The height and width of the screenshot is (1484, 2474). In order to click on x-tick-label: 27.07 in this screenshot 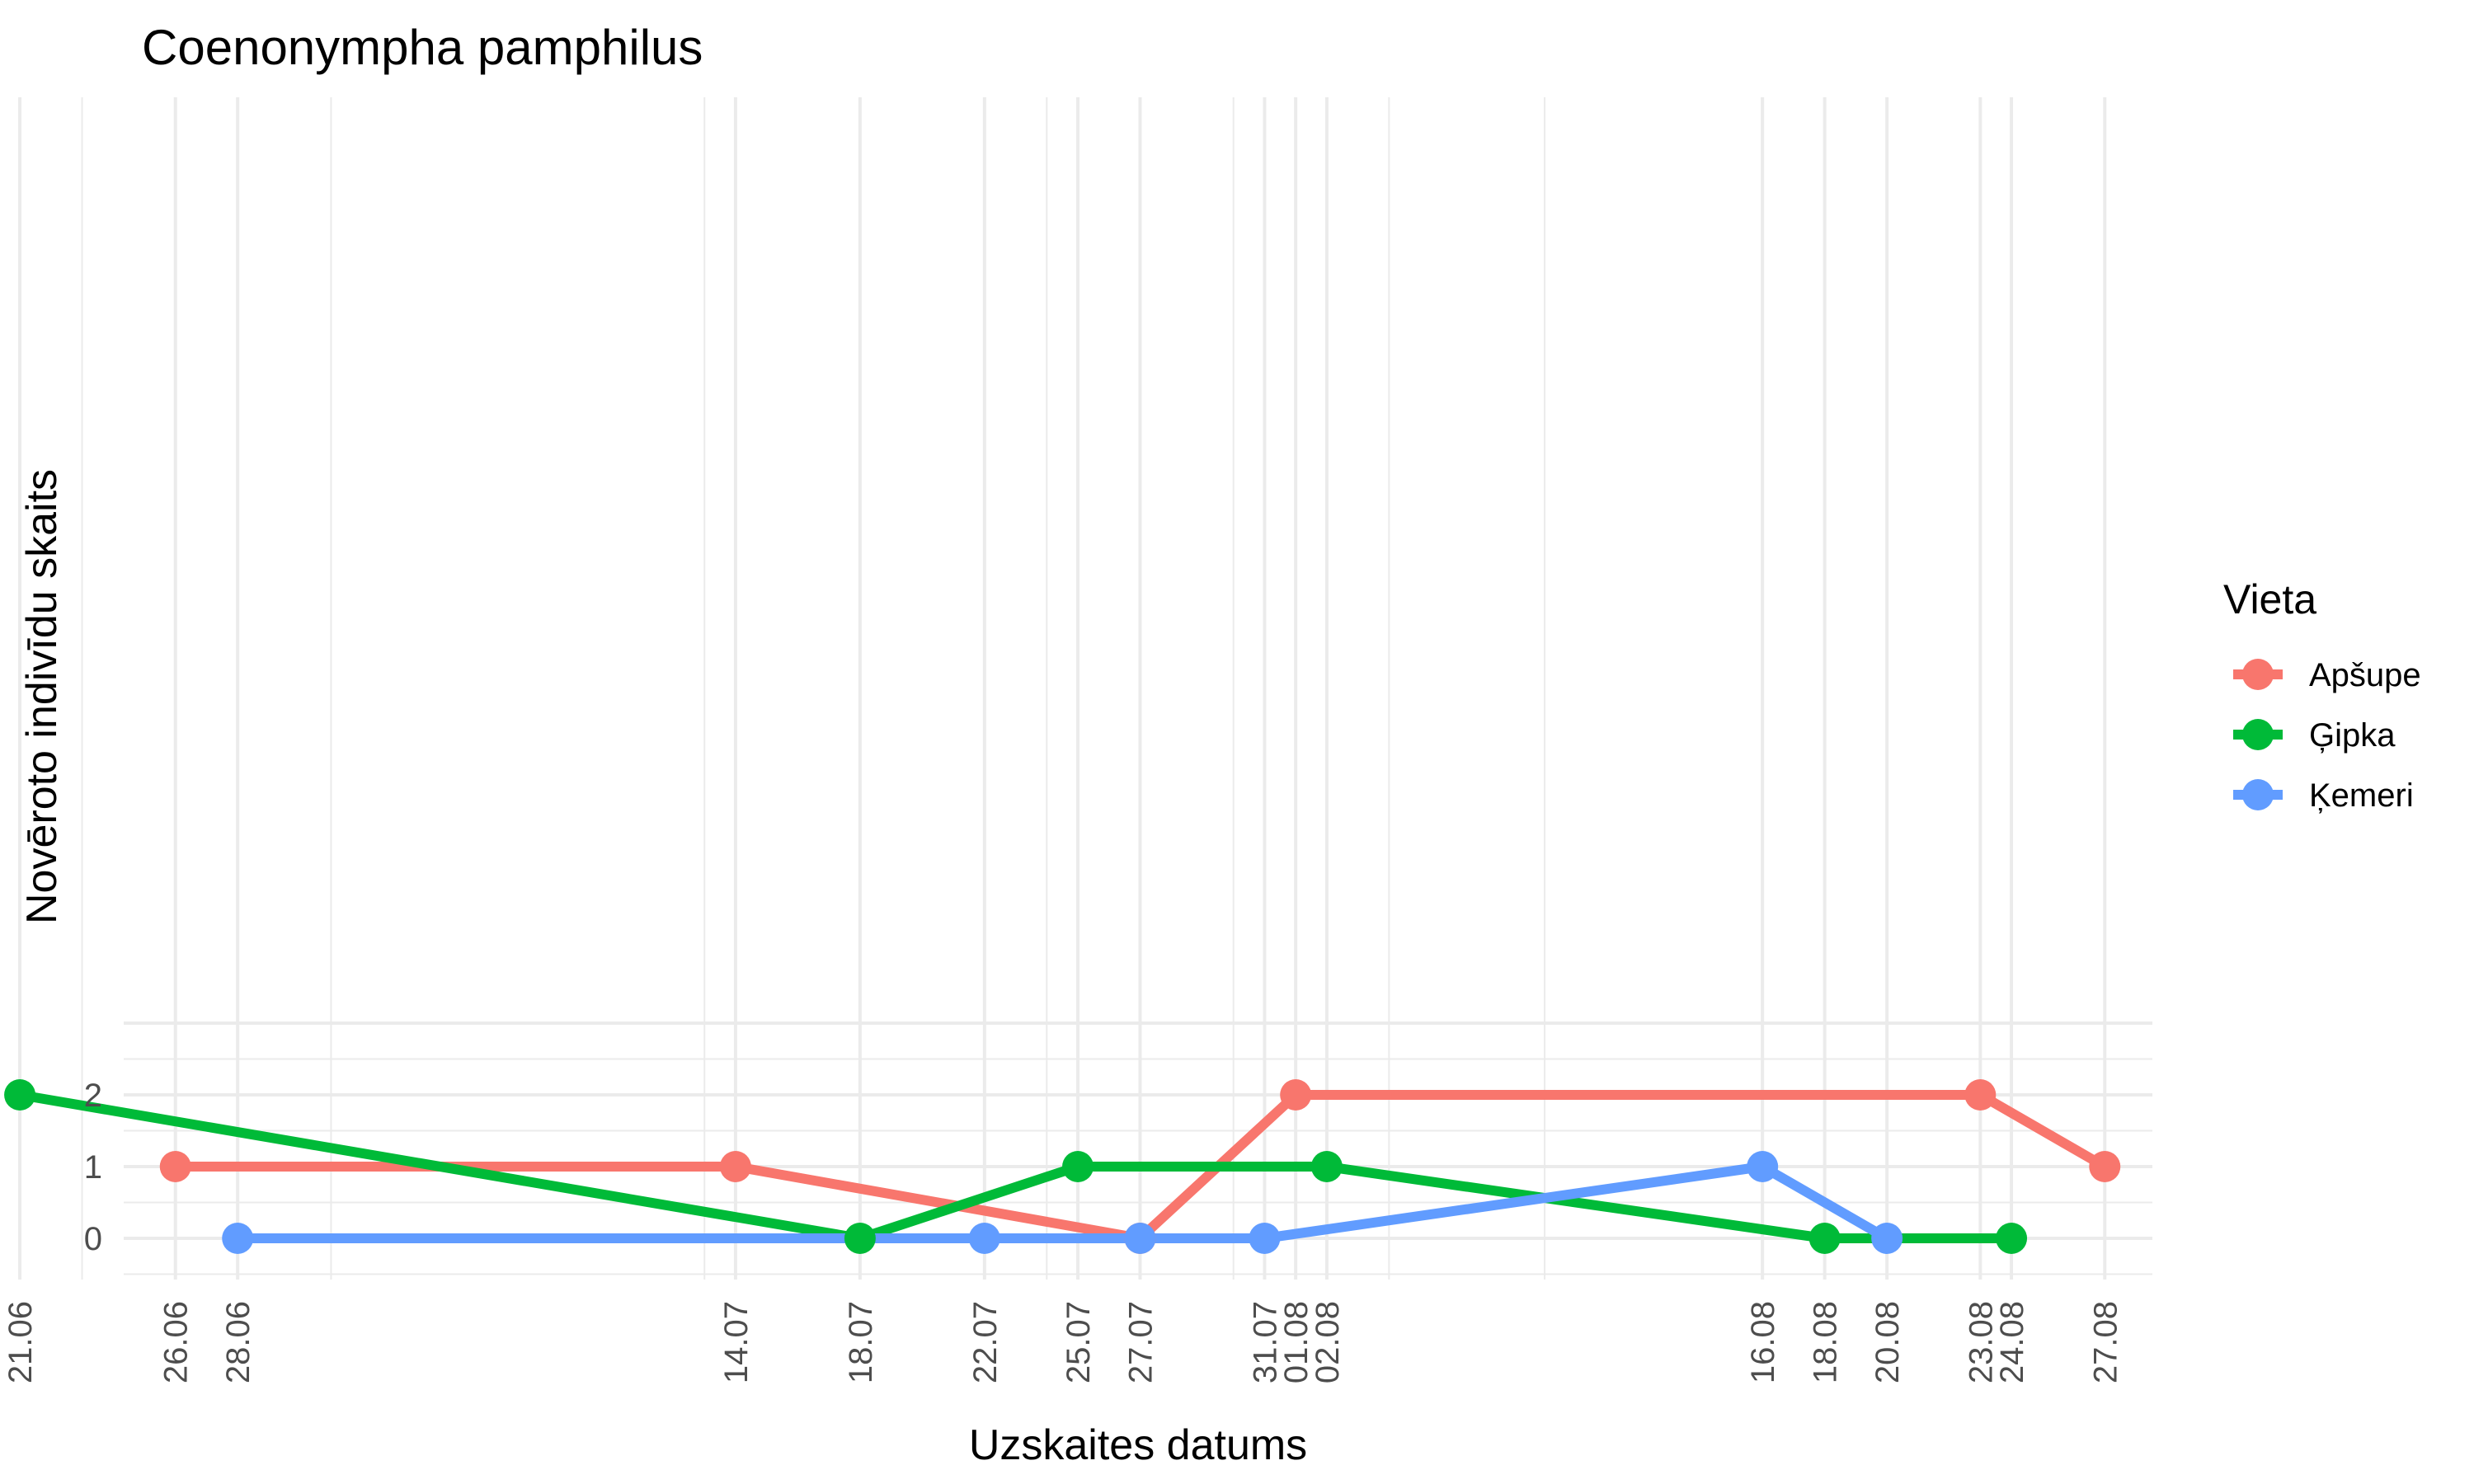, I will do `click(1141, 1342)`.